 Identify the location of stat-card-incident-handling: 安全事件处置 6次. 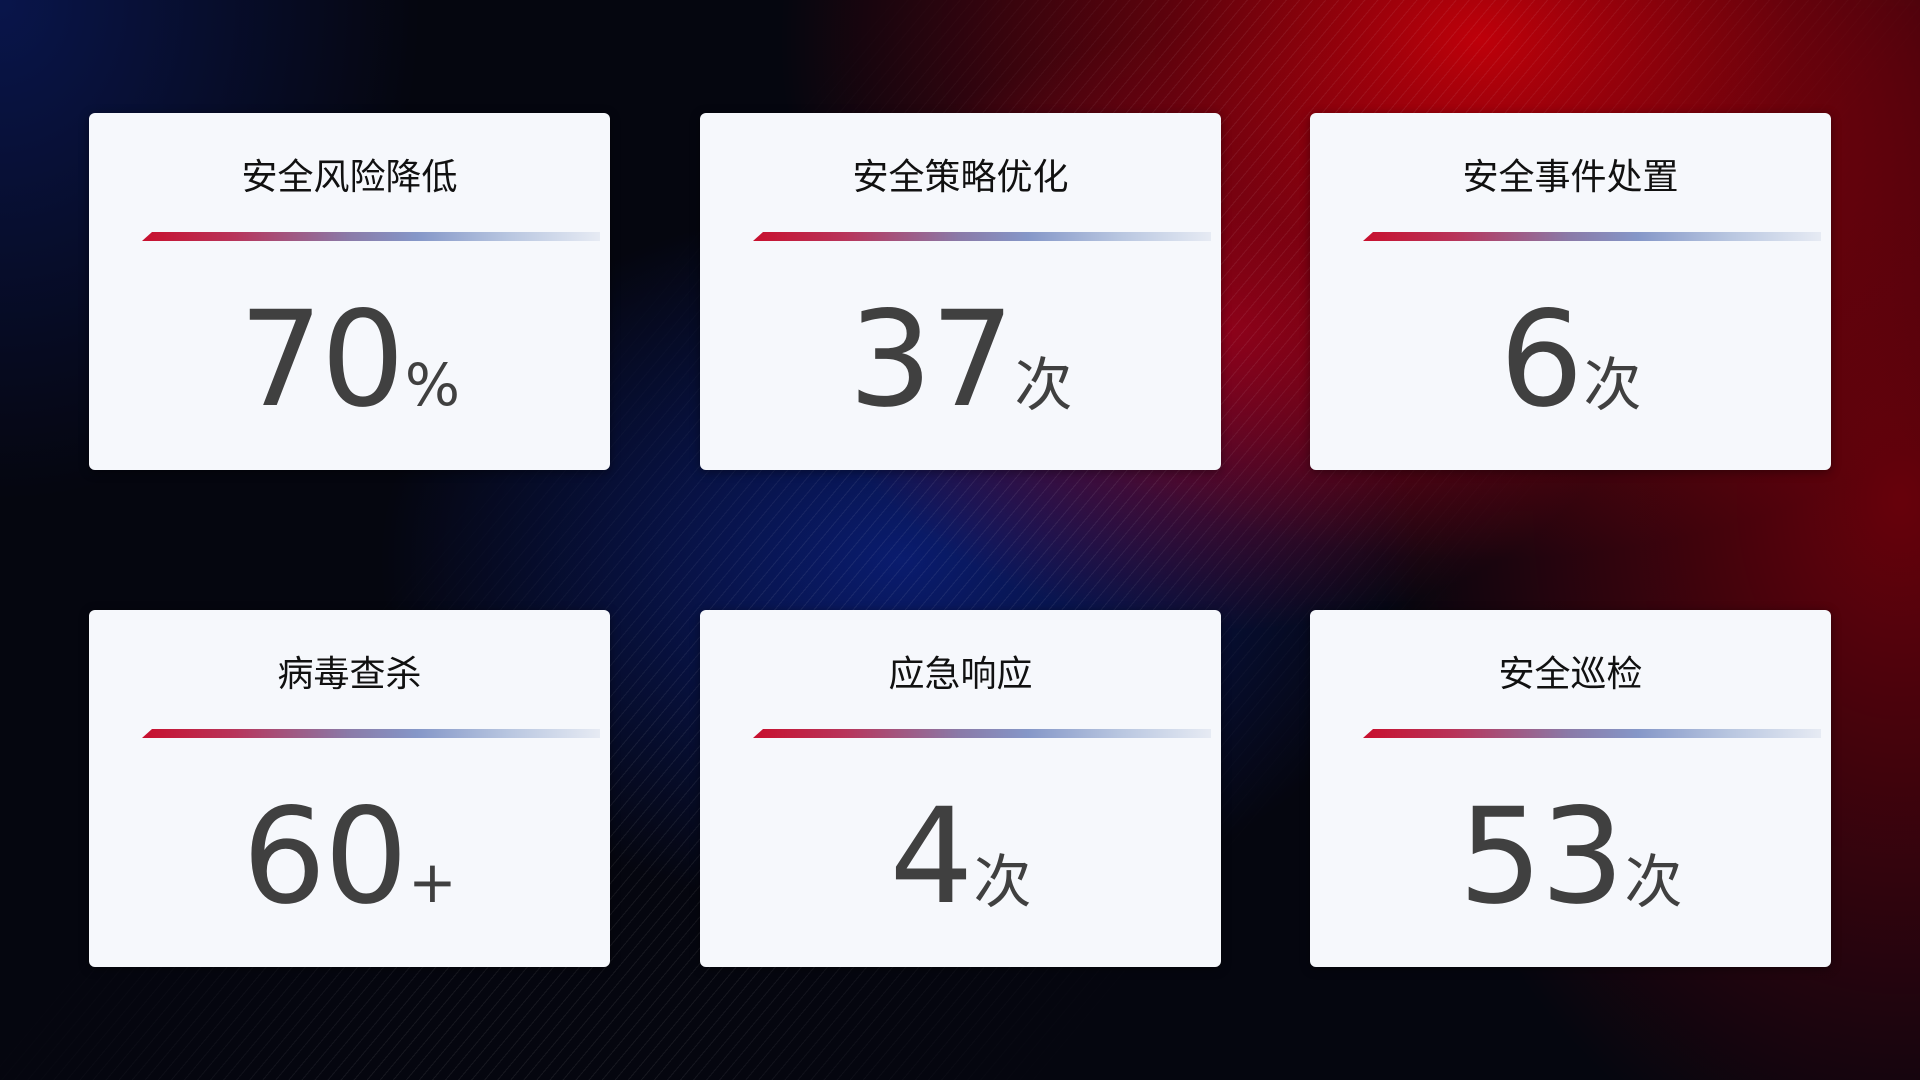
(1570, 291).